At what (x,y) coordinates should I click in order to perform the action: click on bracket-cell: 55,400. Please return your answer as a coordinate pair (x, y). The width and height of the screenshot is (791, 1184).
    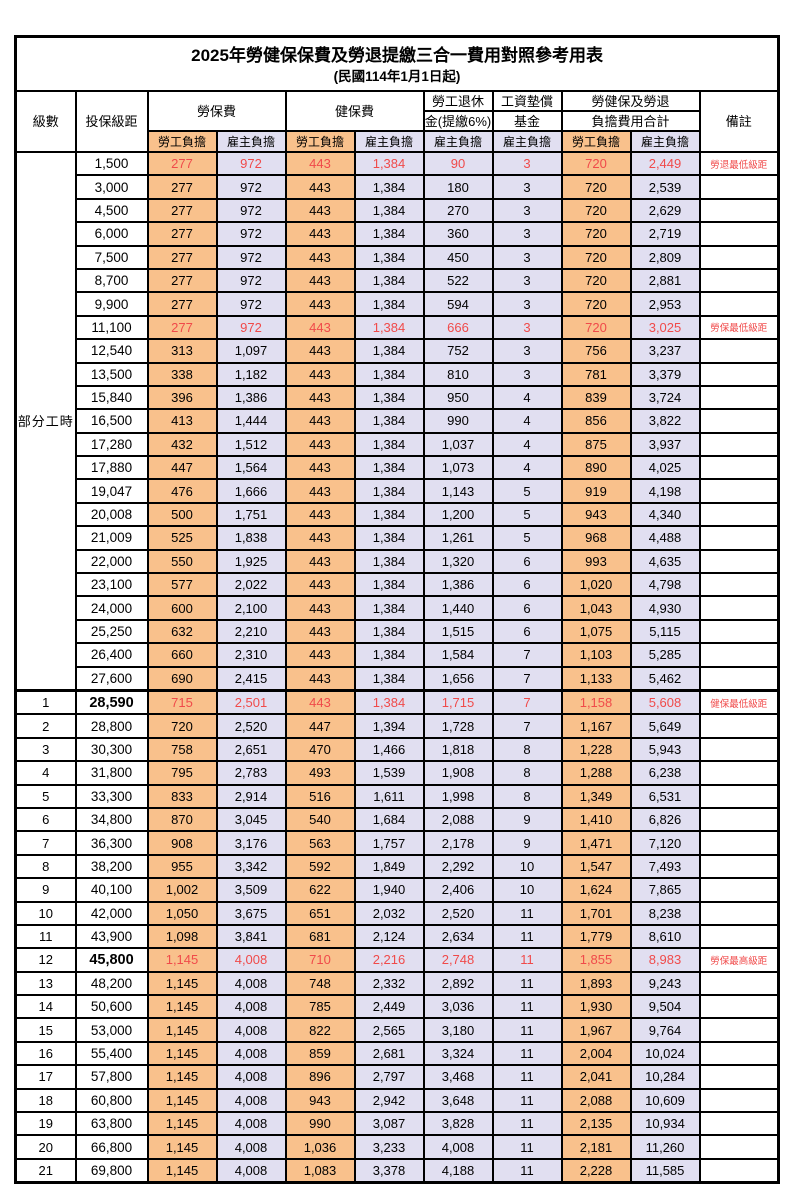
    Looking at the image, I should click on (111, 1053).